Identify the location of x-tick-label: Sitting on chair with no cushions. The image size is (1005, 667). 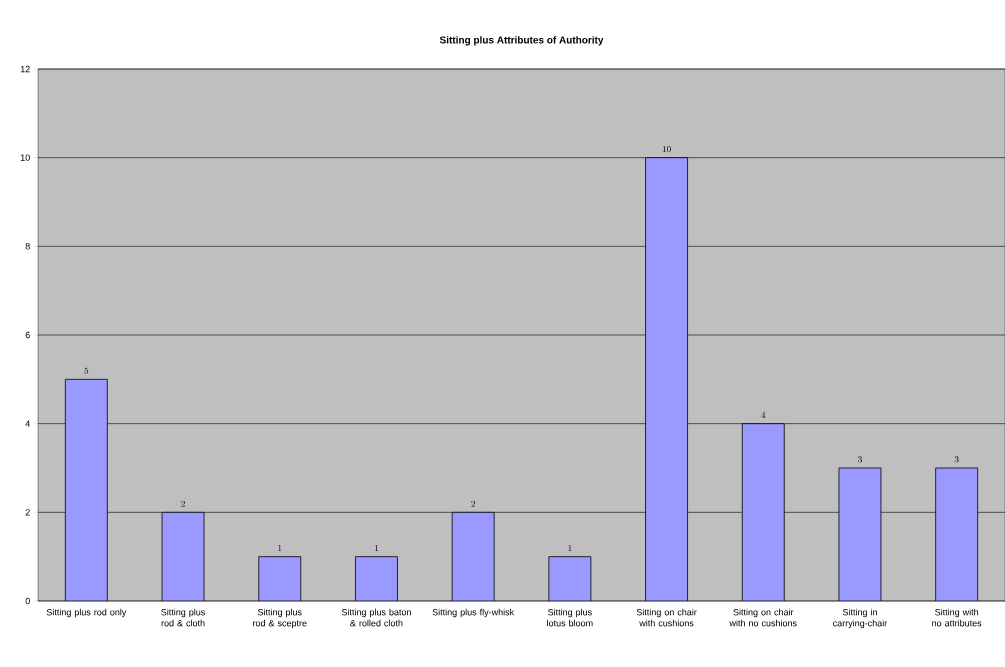
(763, 617).